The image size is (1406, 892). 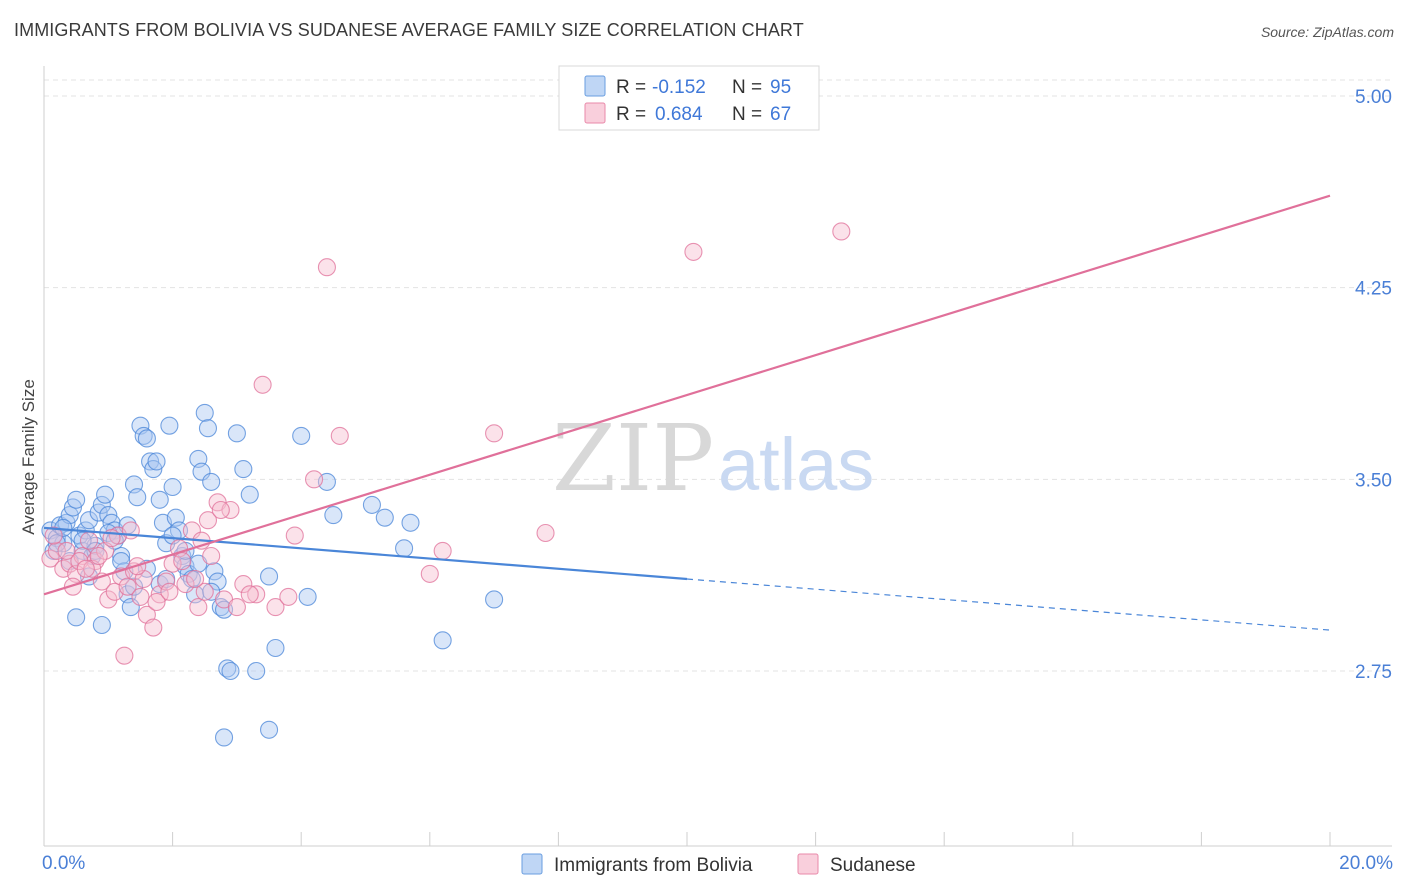 What do you see at coordinates (28, 457) in the screenshot?
I see `y-axis-label: Average Family Size` at bounding box center [28, 457].